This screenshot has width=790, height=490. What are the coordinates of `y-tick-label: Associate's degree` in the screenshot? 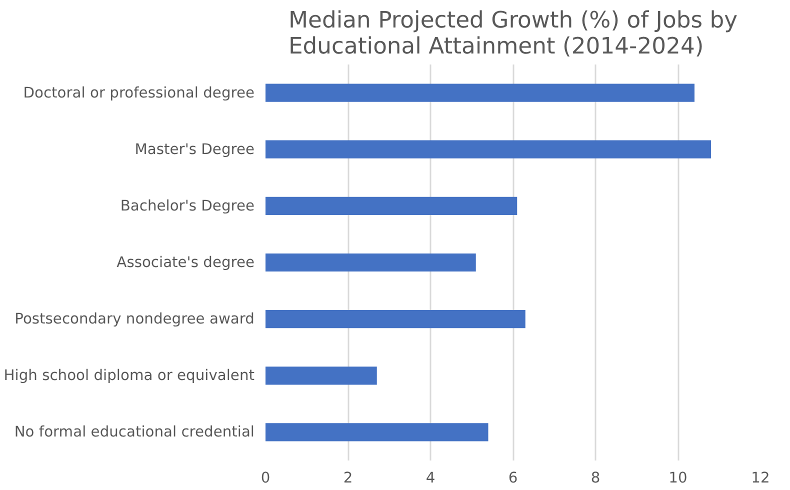 It's located at (185, 262).